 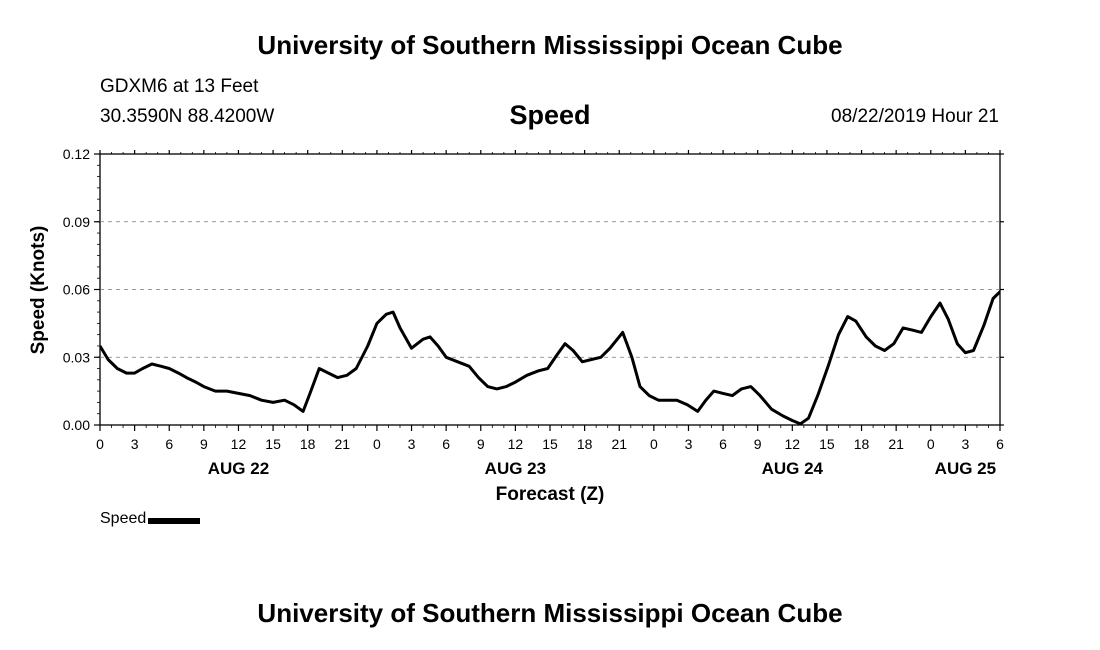 What do you see at coordinates (550, 494) in the screenshot?
I see `x-axis-label: Forecast (Z)` at bounding box center [550, 494].